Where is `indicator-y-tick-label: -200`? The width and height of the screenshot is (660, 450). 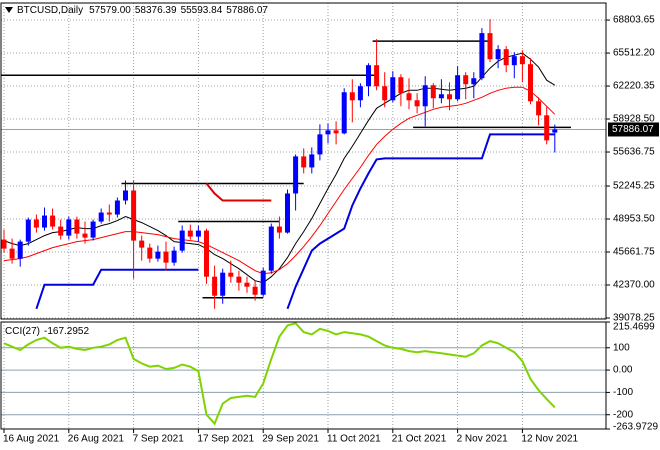
indicator-y-tick-label: -200 is located at coordinates (623, 414).